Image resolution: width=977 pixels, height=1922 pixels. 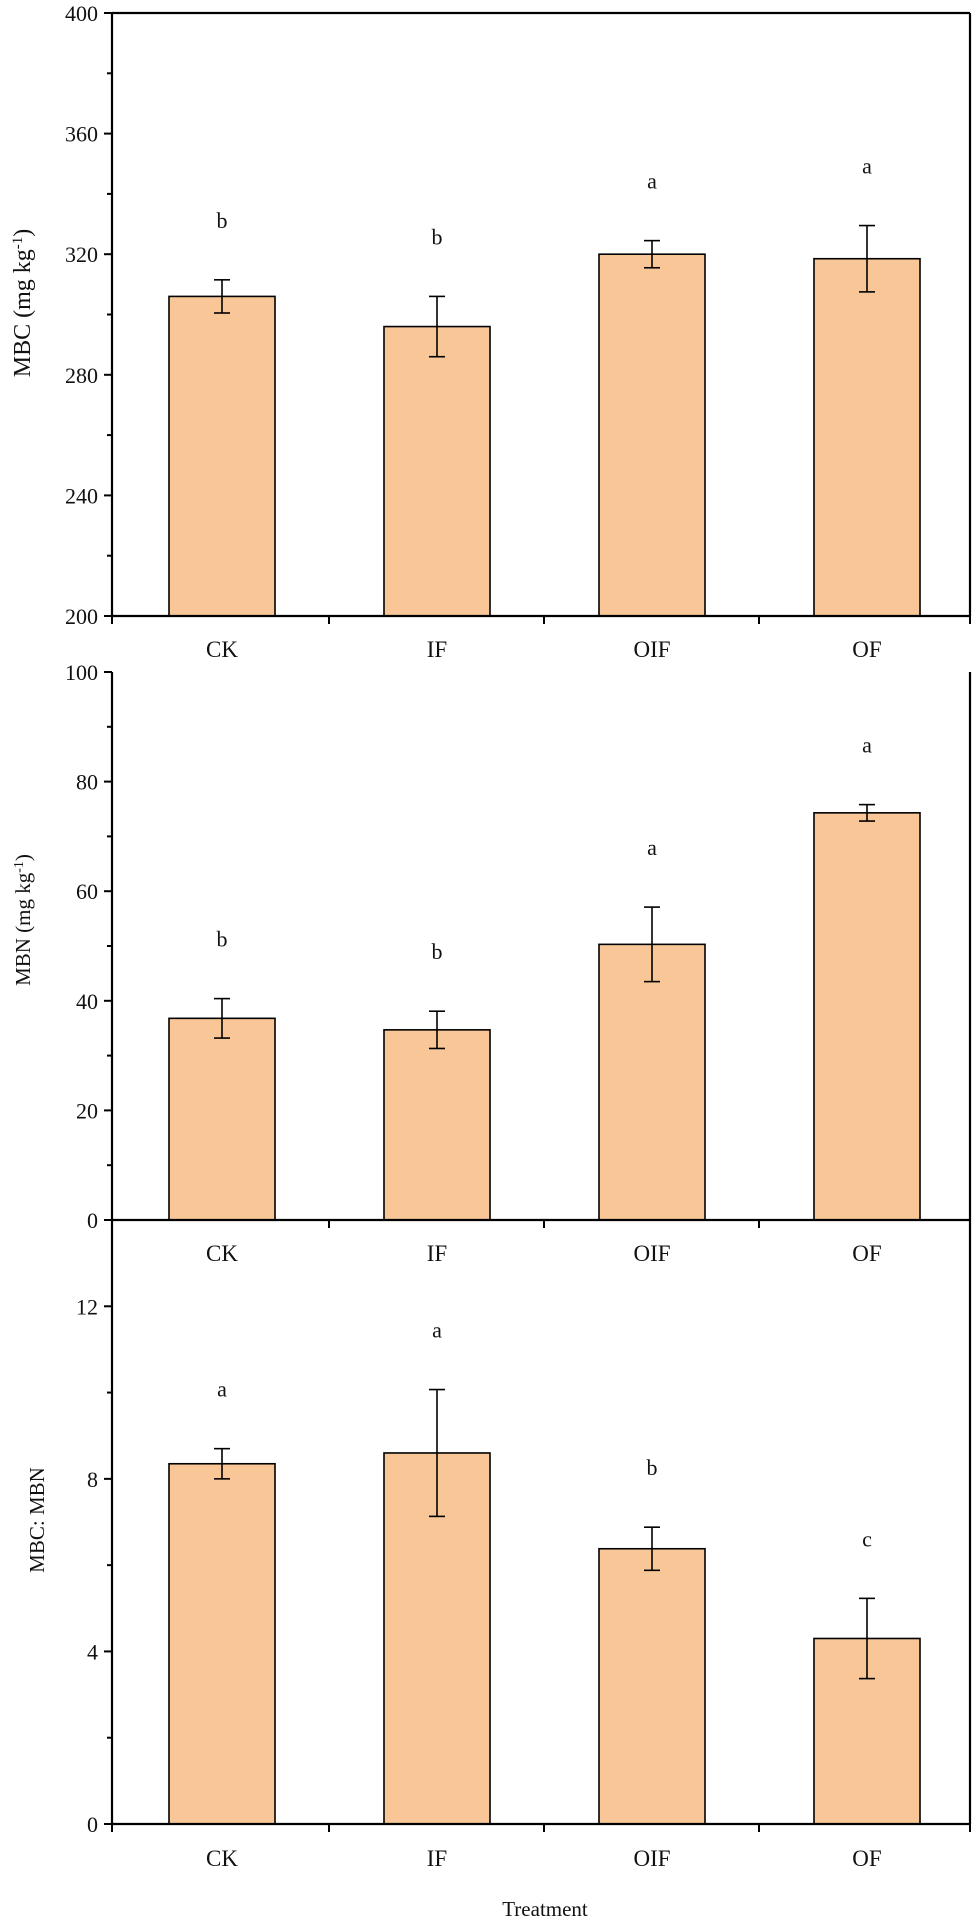 I want to click on y-tick-label: 320, so click(x=81, y=254).